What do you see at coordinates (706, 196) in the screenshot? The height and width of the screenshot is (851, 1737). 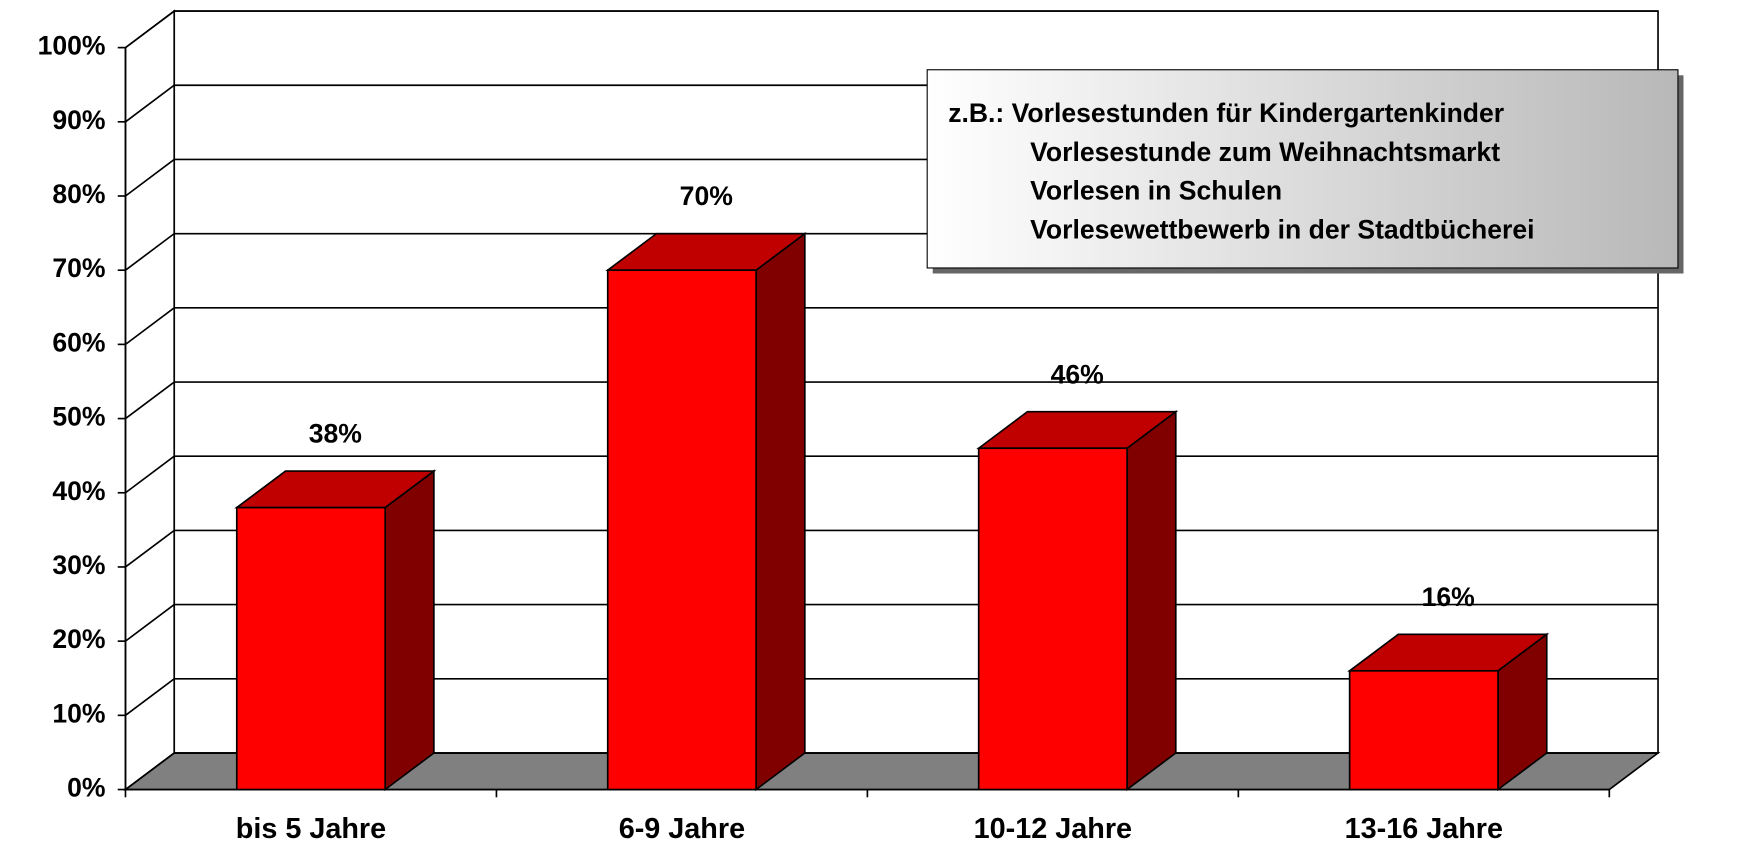 I see `data-label: 70%` at bounding box center [706, 196].